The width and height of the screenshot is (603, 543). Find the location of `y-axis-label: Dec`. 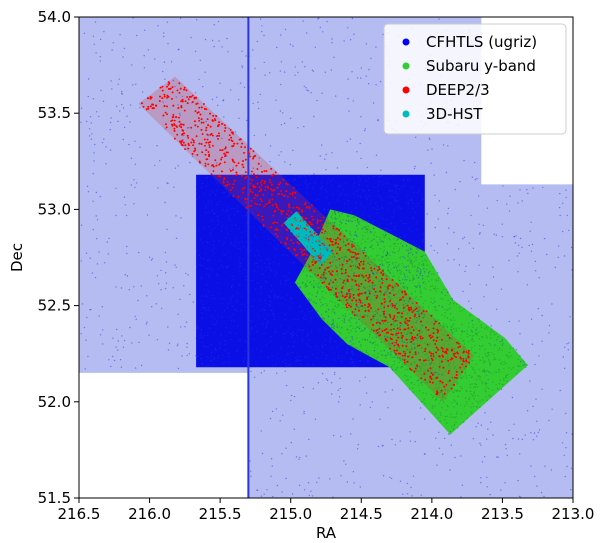

y-axis-label: Dec is located at coordinates (17, 257).